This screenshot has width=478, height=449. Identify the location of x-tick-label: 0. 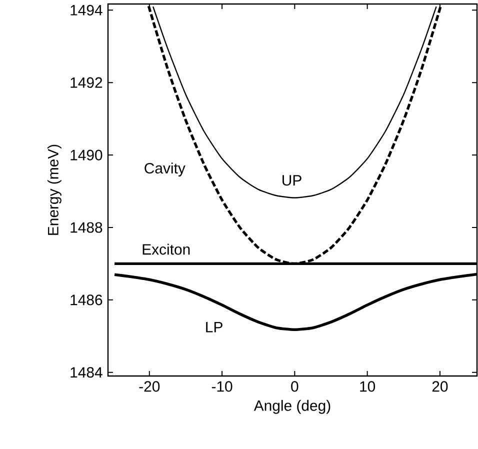
(294, 386).